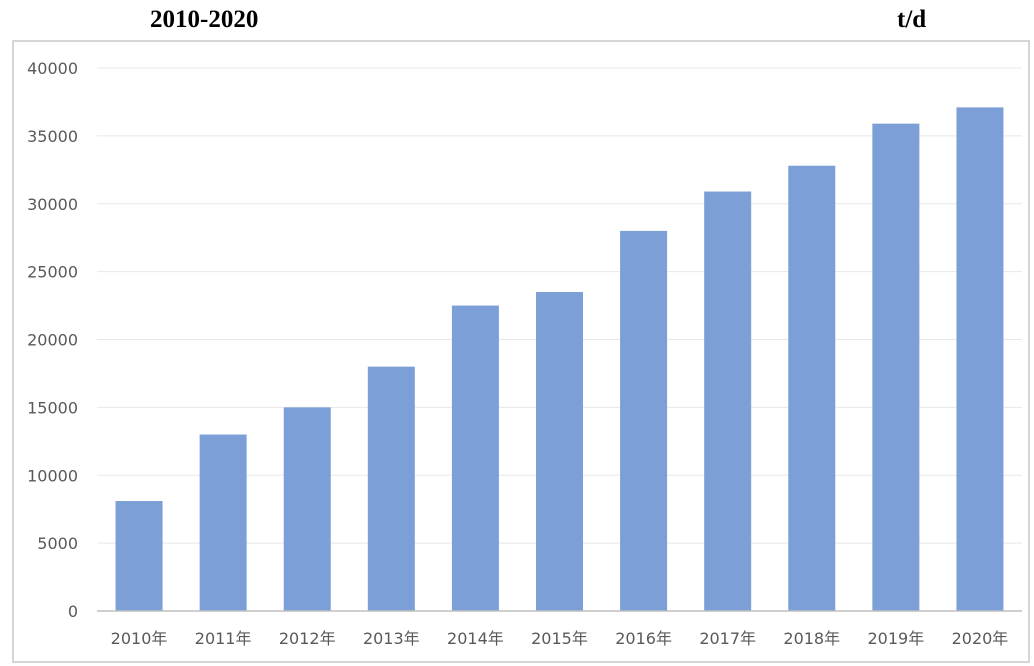 The width and height of the screenshot is (1034, 666). What do you see at coordinates (643, 638) in the screenshot?
I see `x-tick-label: 2016年` at bounding box center [643, 638].